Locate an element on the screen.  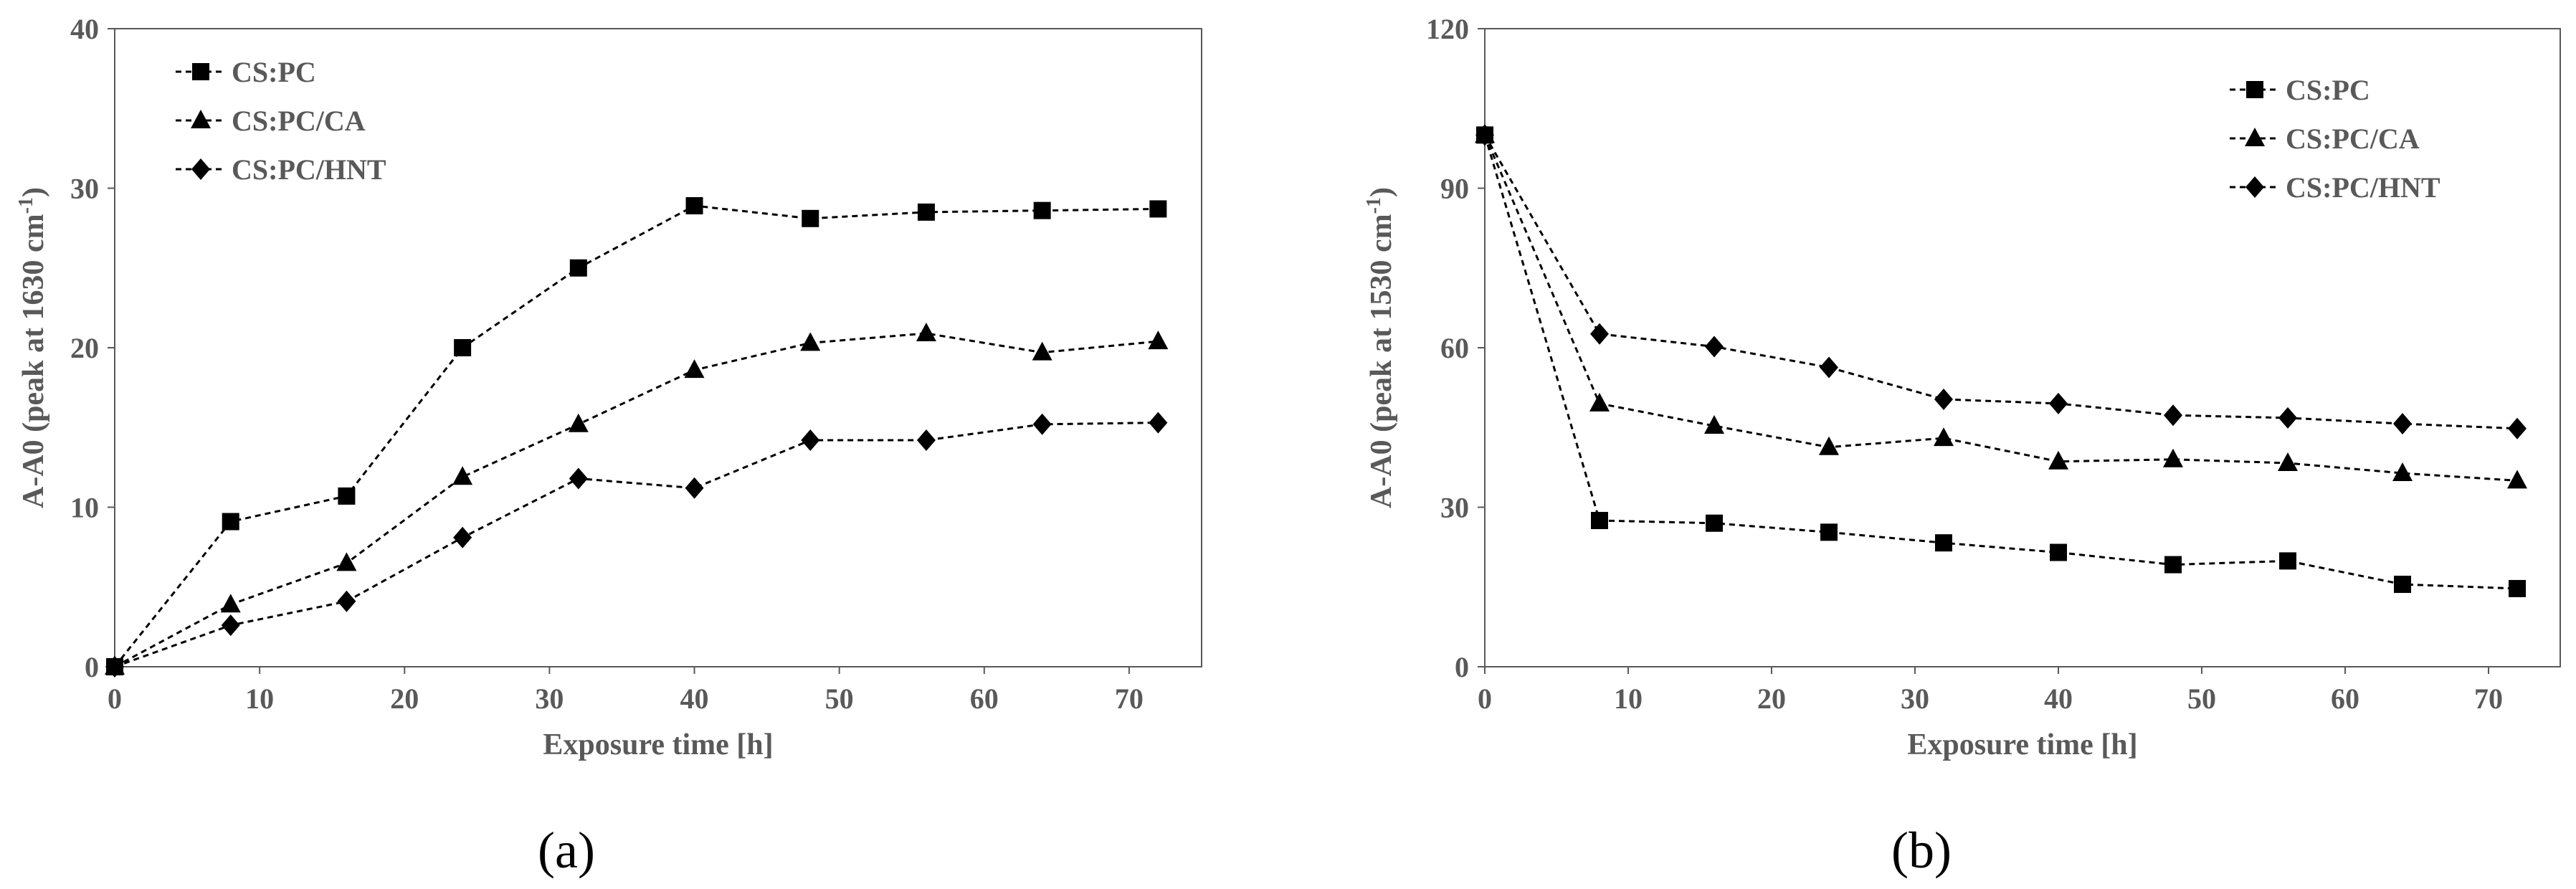
series-cs-pc-hnt is located at coordinates (636, 545).